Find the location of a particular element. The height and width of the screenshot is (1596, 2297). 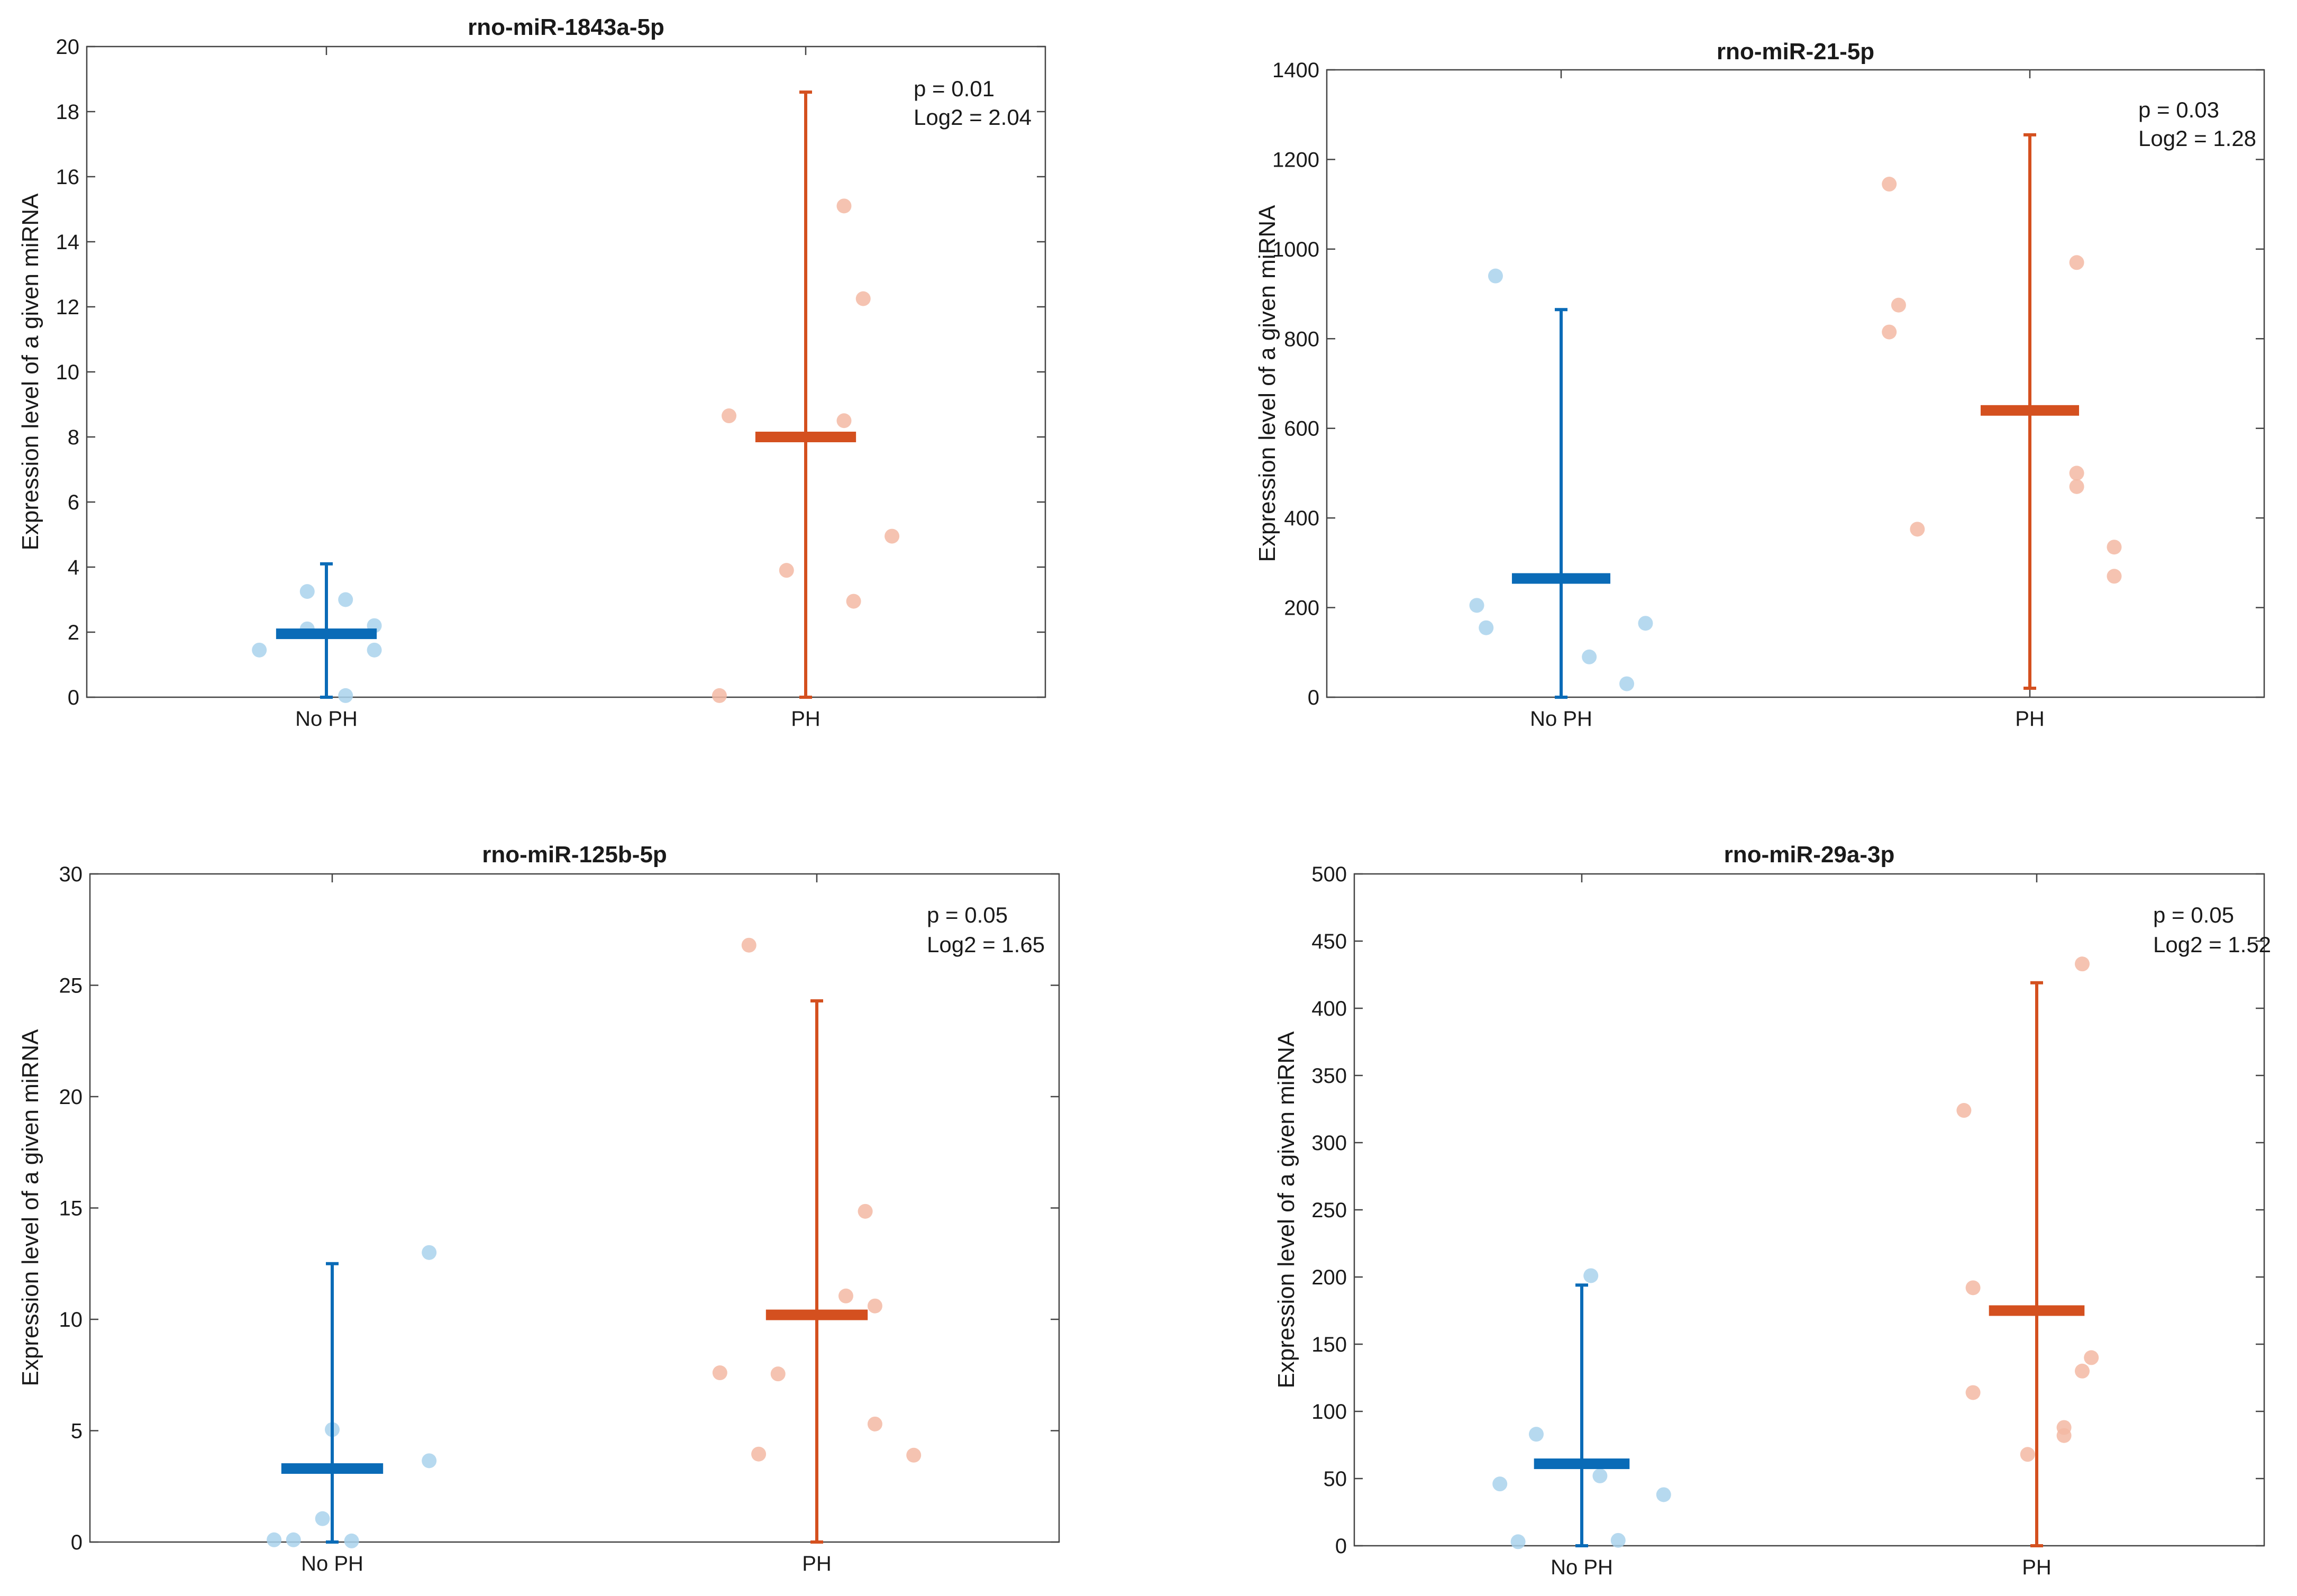

y-tick-label: 250 is located at coordinates (1329, 1211).